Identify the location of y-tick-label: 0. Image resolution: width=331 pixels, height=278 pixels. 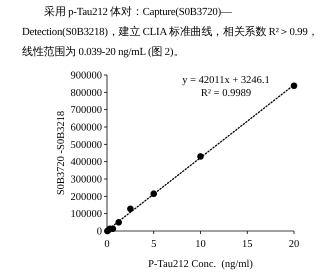
(99, 232).